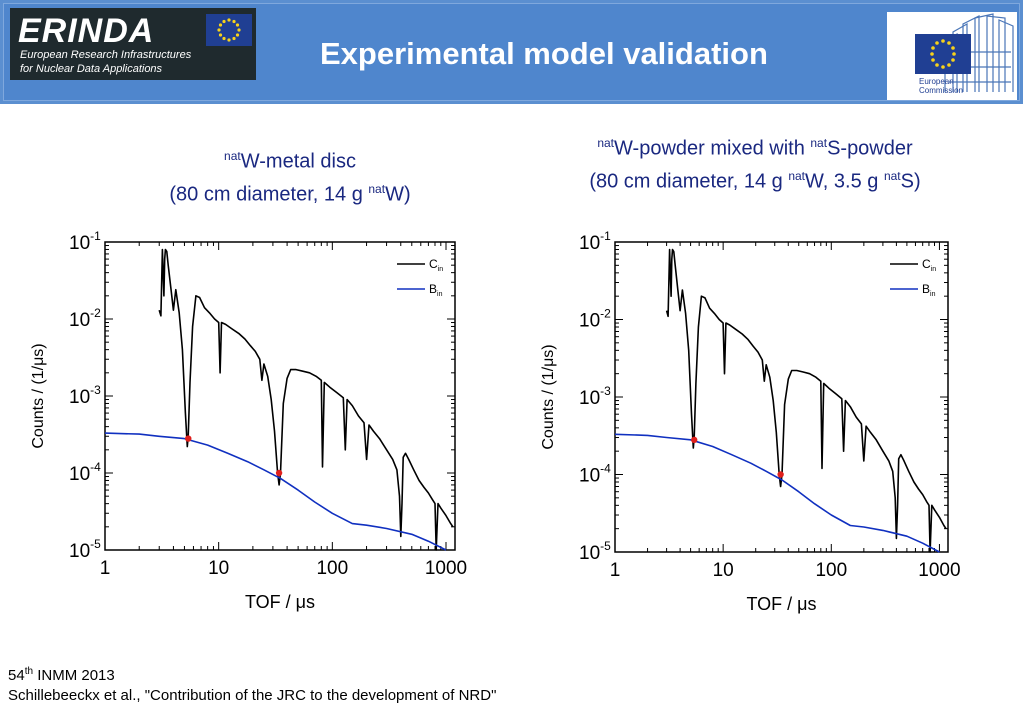  Describe the element at coordinates (870, 148) in the screenshot. I see `right-title-rest: S-powder` at that location.